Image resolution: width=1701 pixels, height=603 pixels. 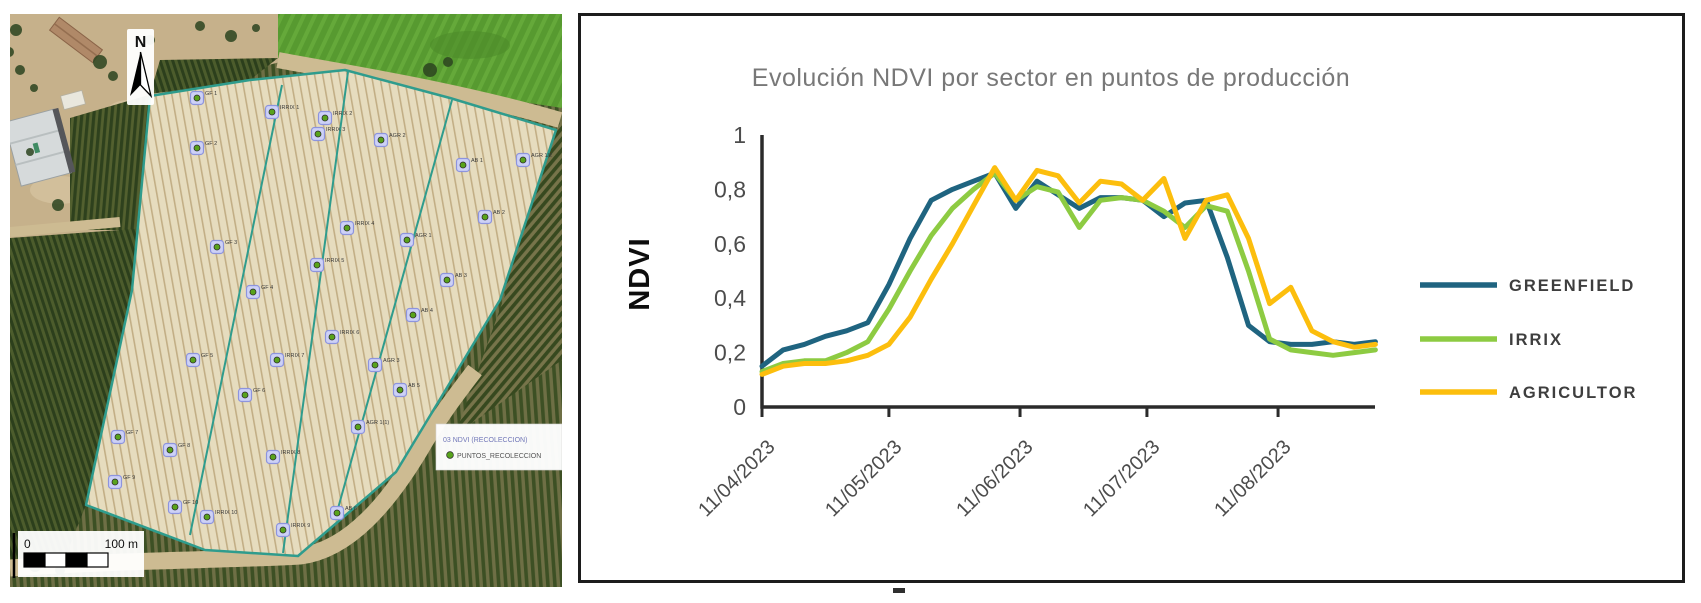 I want to click on x-tick-label: 11/08/2023, so click(x=1252, y=478).